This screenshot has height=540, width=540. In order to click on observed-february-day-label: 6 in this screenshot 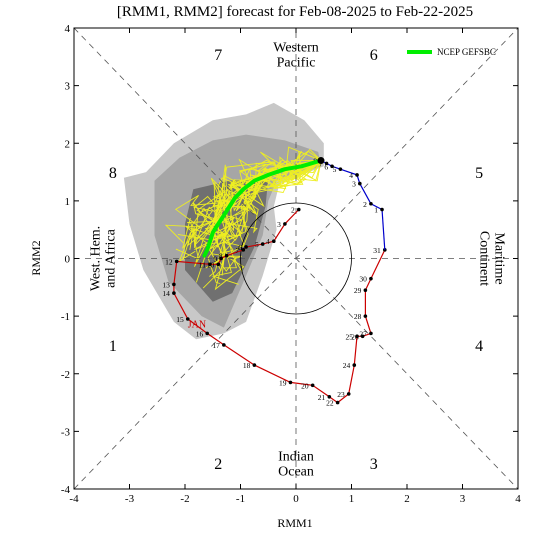, I will do `click(326, 166)`.